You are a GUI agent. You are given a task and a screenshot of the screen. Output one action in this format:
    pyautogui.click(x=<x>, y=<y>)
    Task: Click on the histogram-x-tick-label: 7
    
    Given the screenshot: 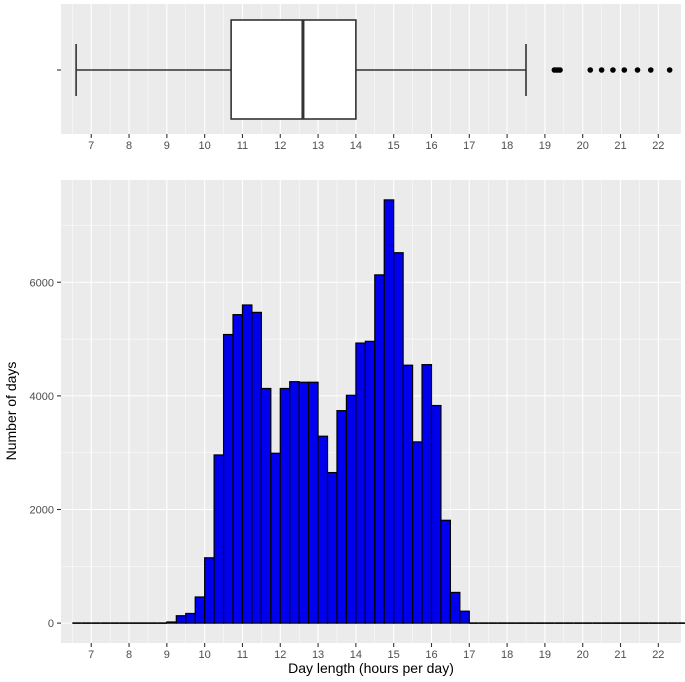 What is the action you would take?
    pyautogui.click(x=91, y=655)
    